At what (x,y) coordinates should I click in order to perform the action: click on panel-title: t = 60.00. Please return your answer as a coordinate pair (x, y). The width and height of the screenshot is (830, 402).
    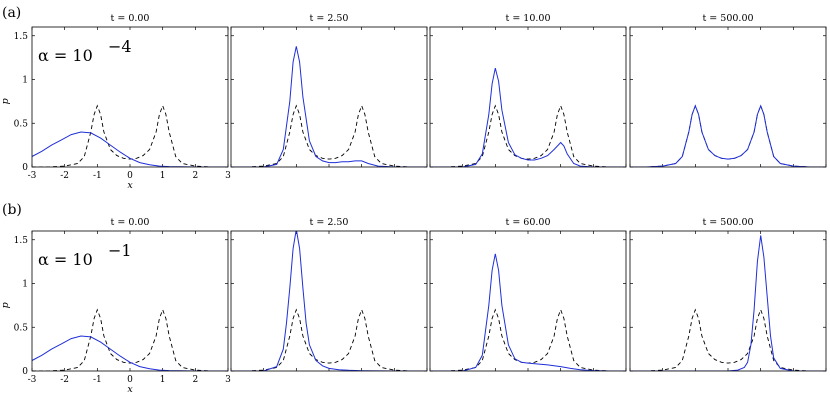
    Looking at the image, I should click on (527, 222).